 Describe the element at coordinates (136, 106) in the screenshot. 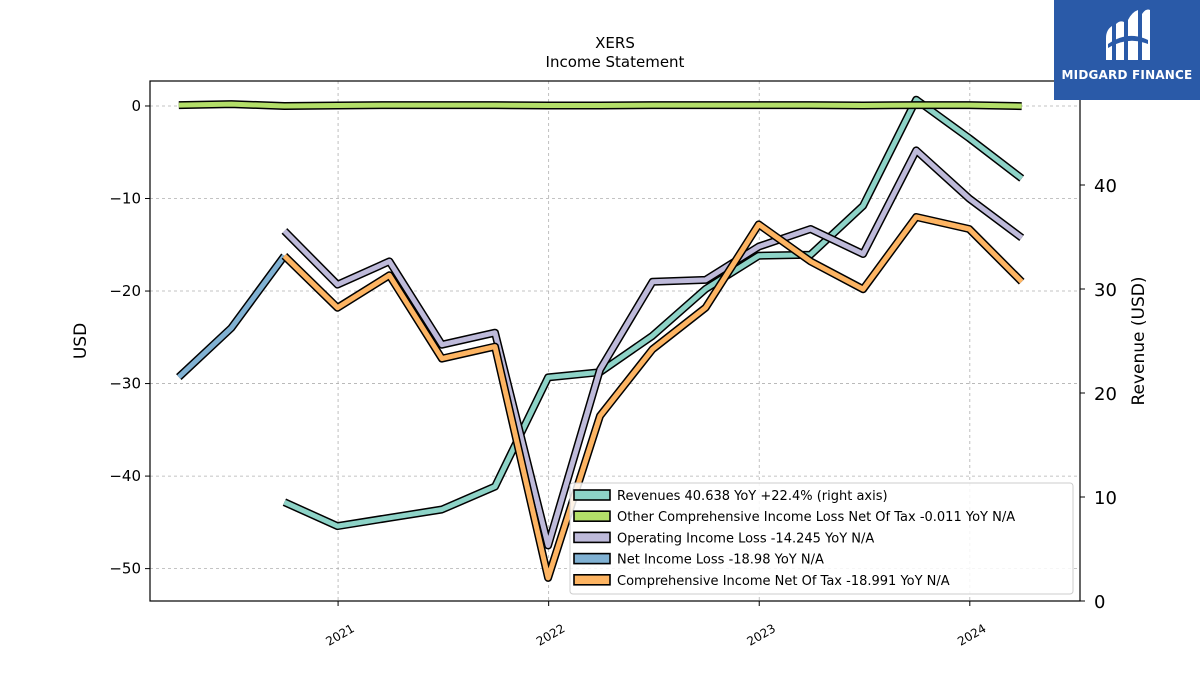

I see `y-tick-label: 0` at that location.